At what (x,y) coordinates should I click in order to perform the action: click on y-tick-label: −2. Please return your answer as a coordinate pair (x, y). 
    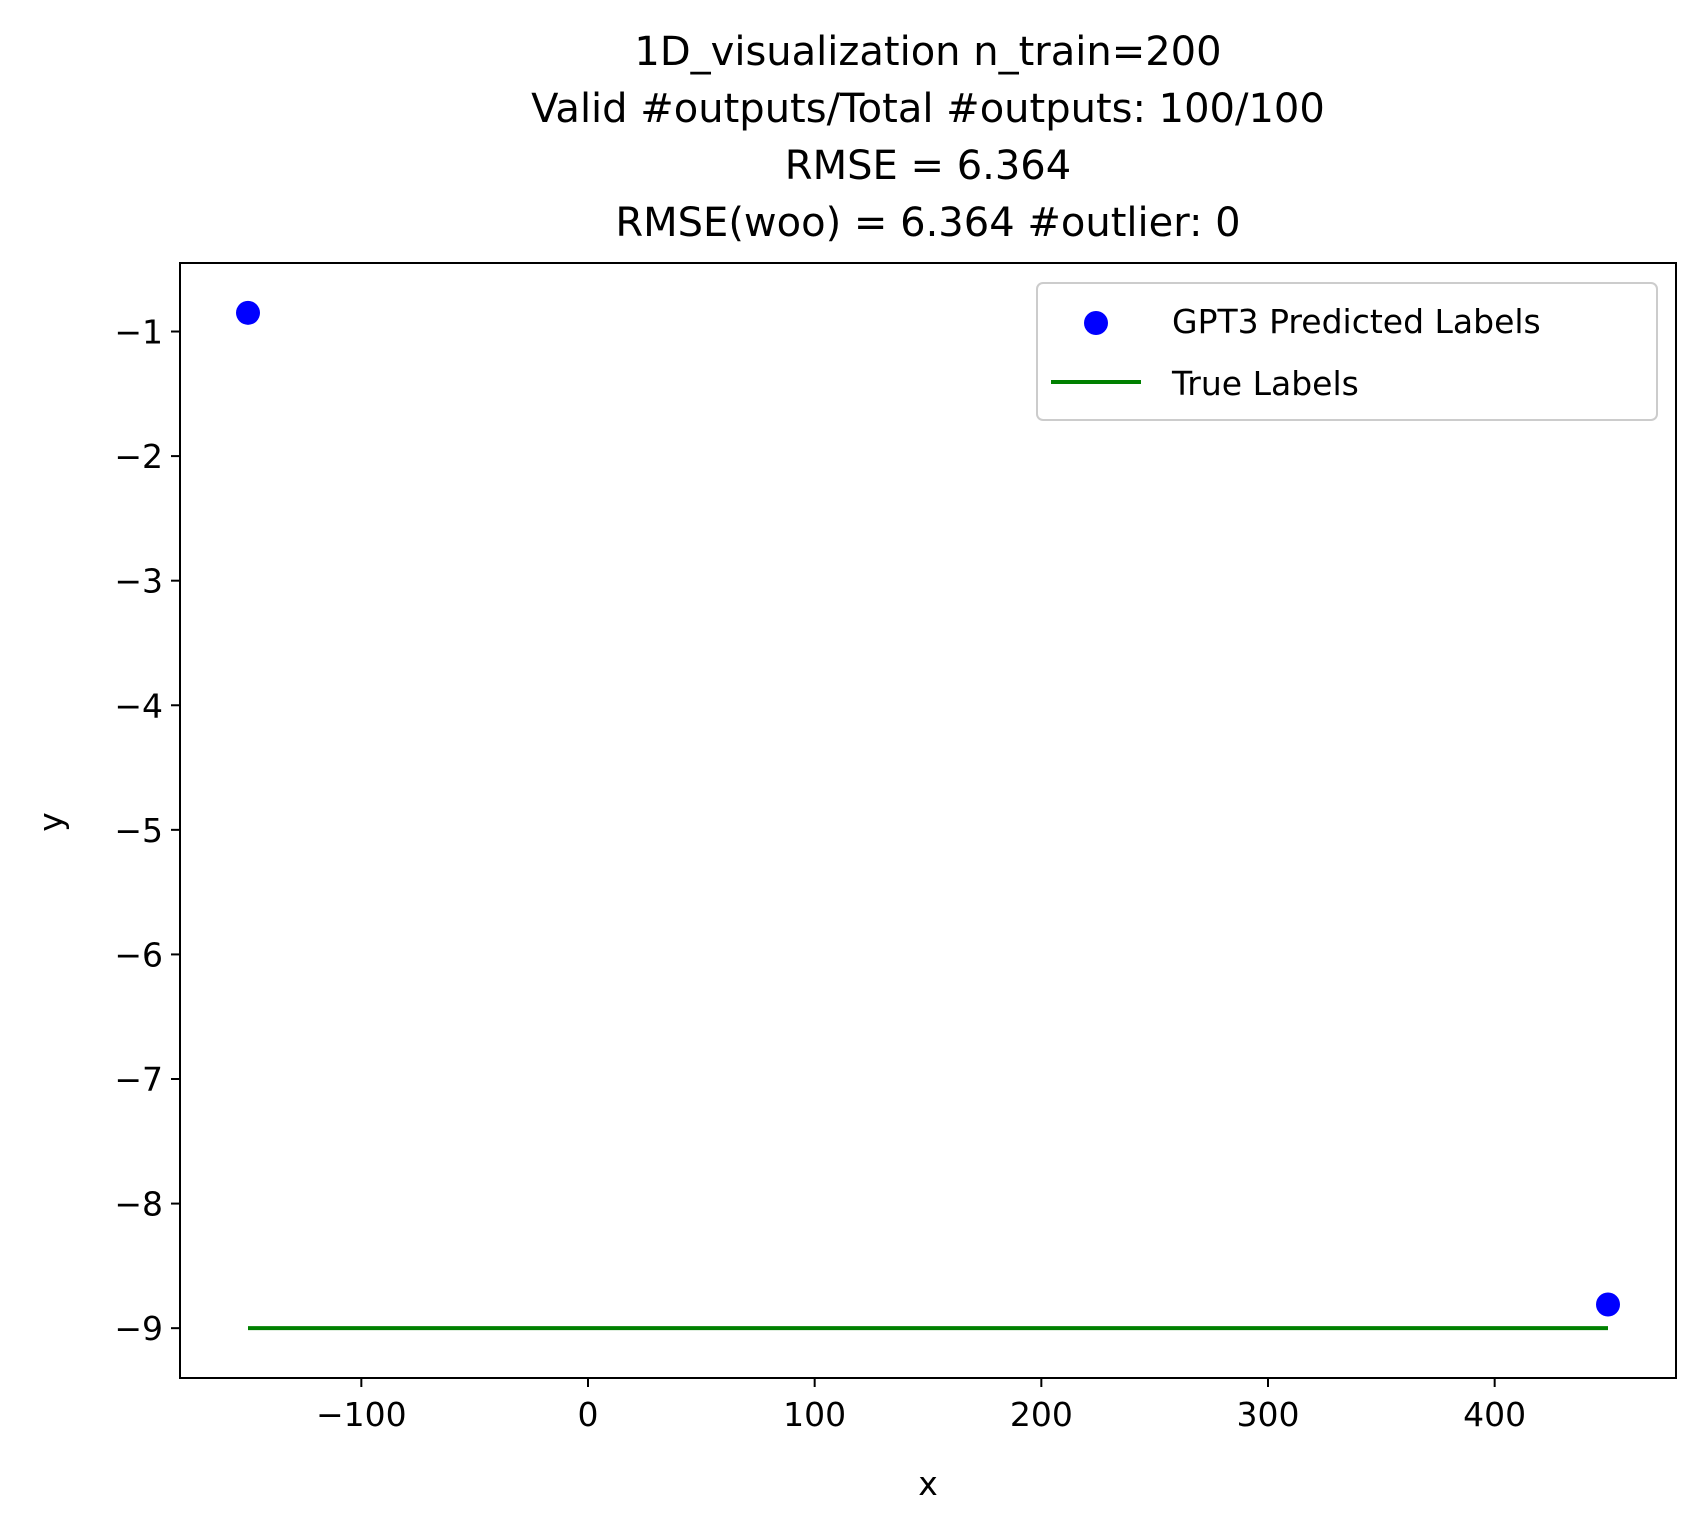
    Looking at the image, I should click on (138, 456).